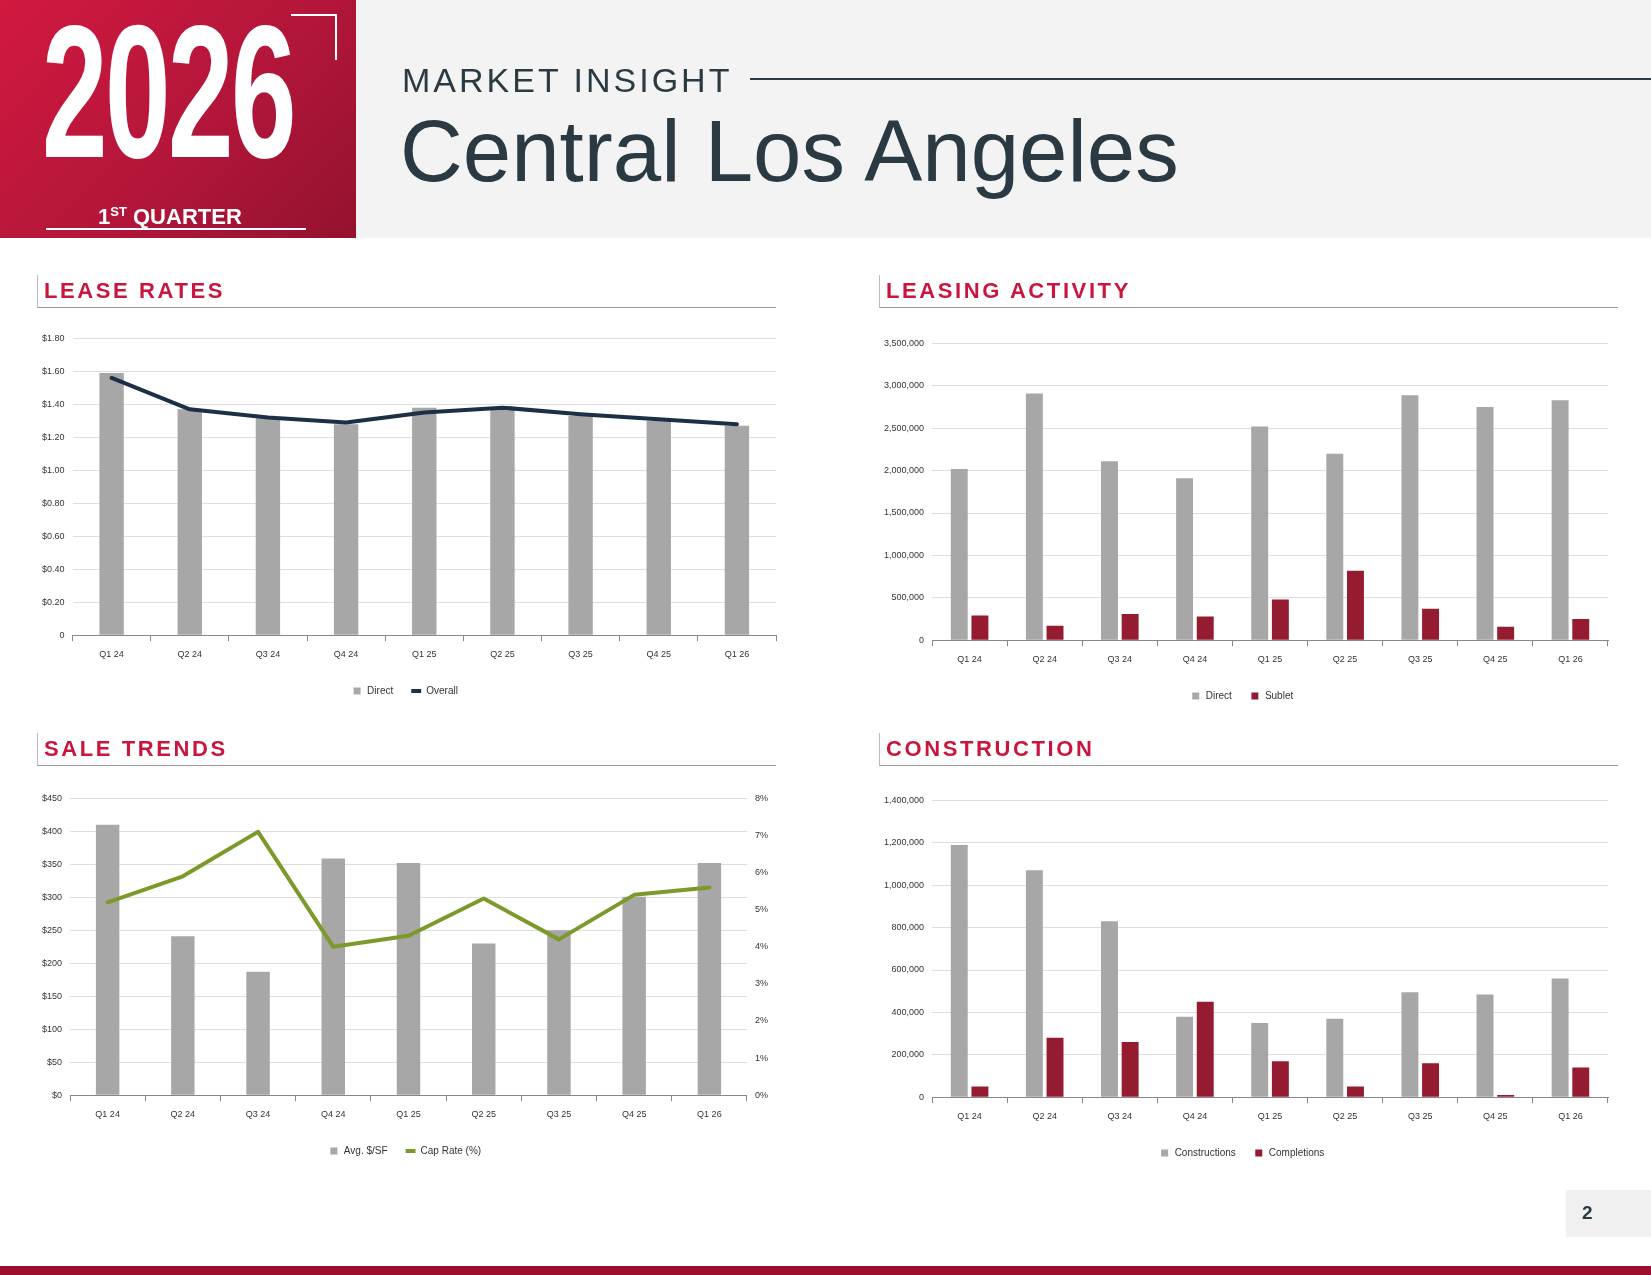 The height and width of the screenshot is (1275, 1651). What do you see at coordinates (904, 470) in the screenshot?
I see `y-tick-label: 2,000,000` at bounding box center [904, 470].